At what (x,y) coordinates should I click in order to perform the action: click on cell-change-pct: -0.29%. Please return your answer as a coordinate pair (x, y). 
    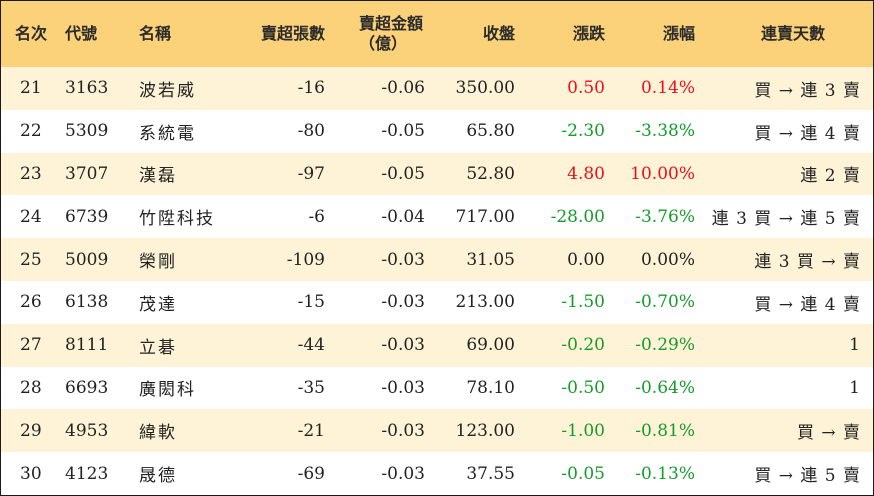
    Looking at the image, I should click on (665, 345).